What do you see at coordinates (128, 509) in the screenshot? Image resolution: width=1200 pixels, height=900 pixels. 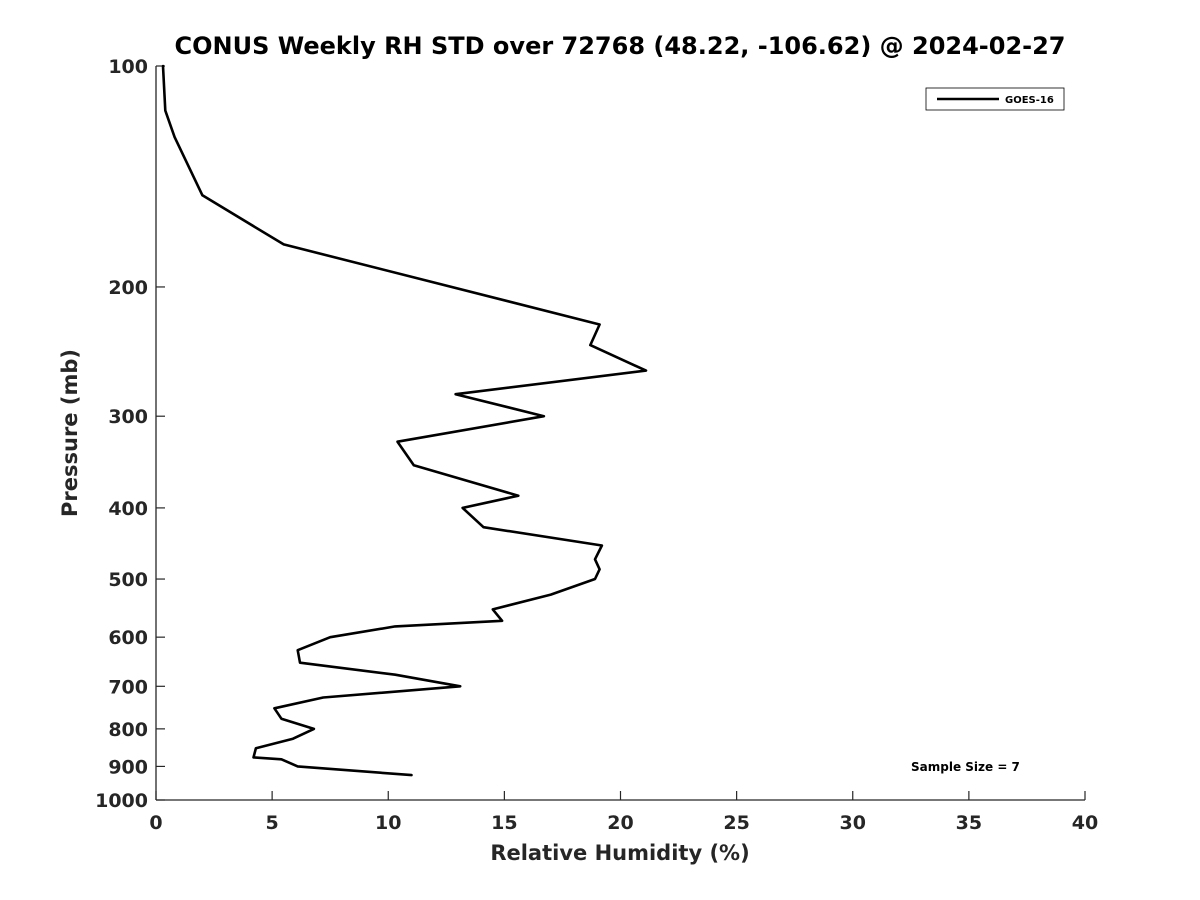 I see `y-tick-label: 400` at bounding box center [128, 509].